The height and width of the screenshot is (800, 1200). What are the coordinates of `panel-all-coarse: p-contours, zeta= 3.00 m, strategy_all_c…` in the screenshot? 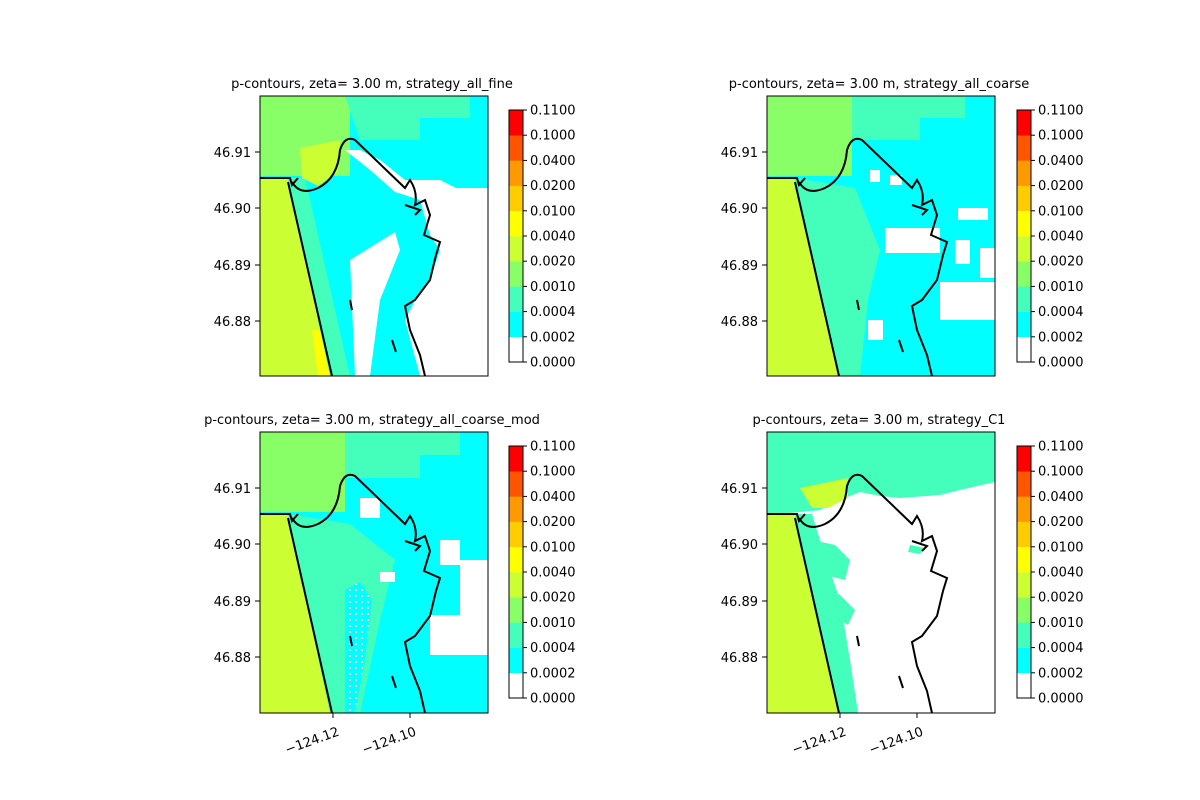 It's located at (902, 227).